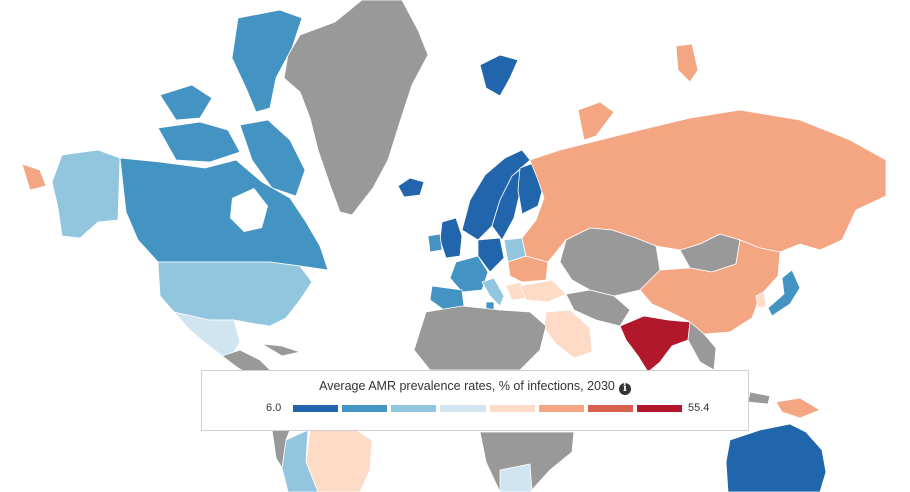  Describe the element at coordinates (761, 300) in the screenshot. I see `region-korea` at that location.